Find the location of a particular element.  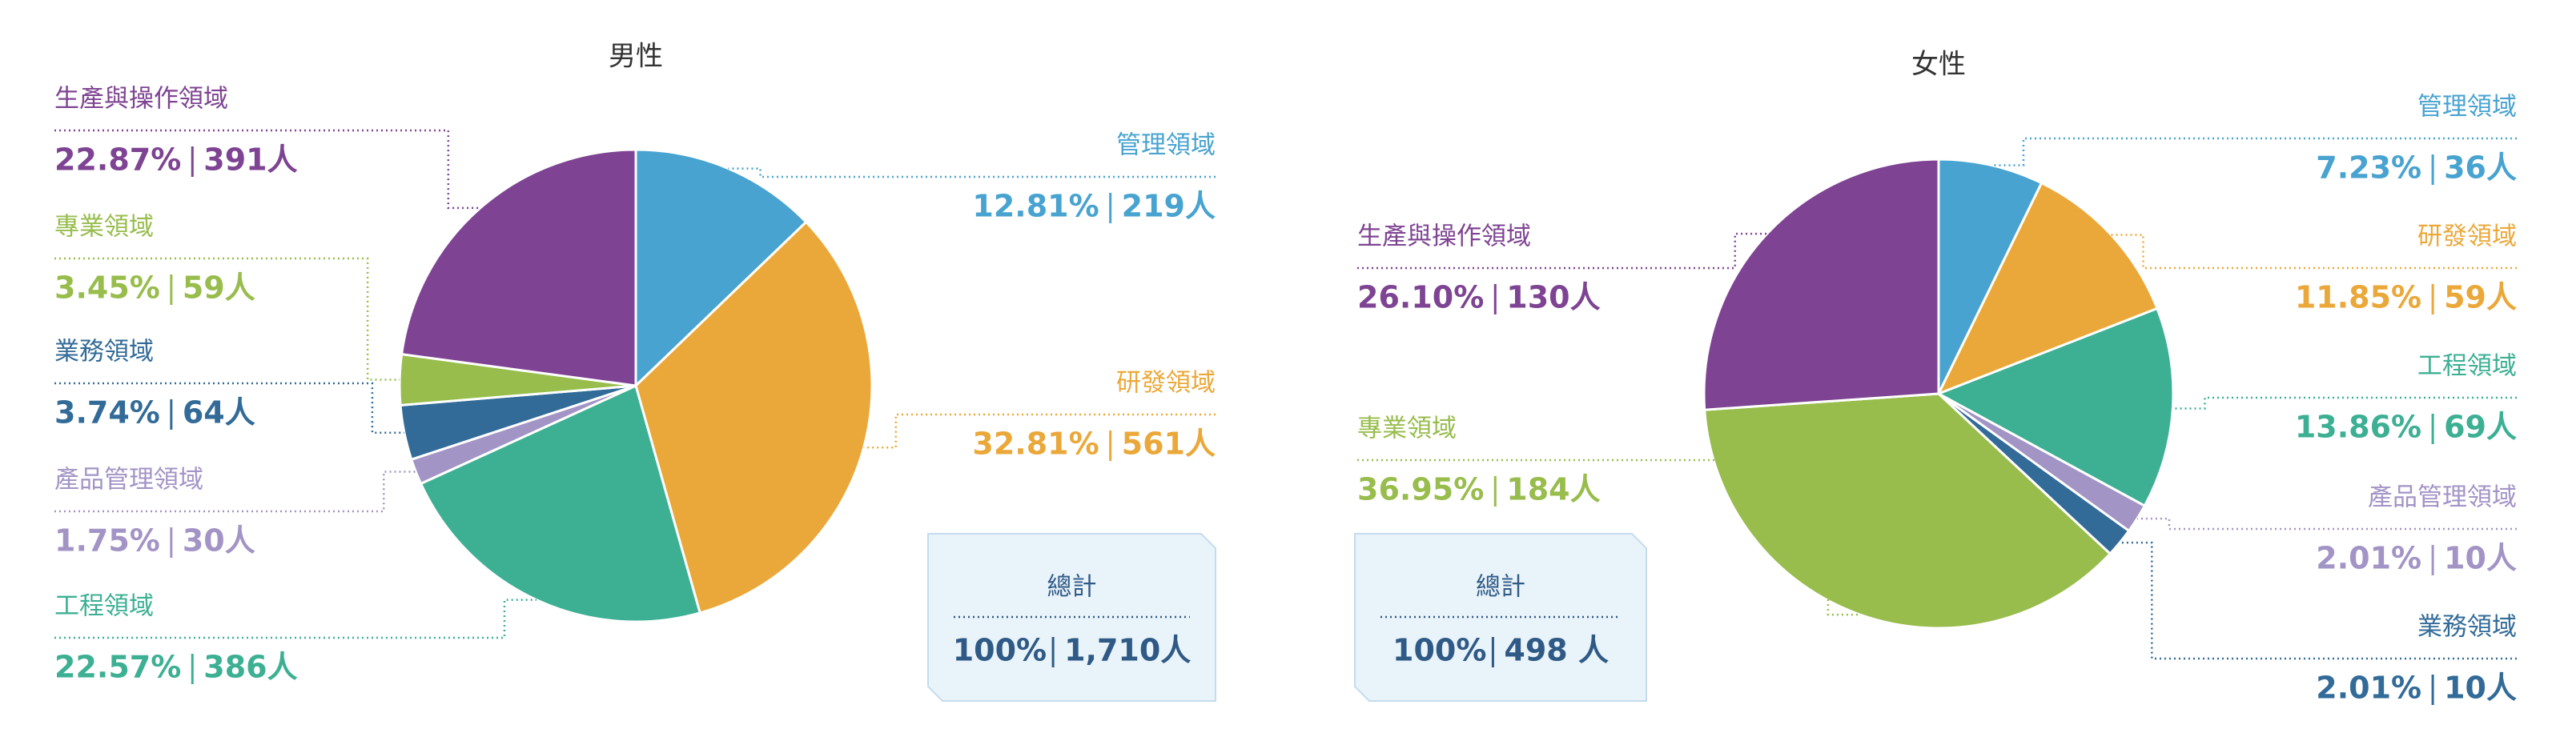

value-count: 36人 is located at coordinates (2480, 168).